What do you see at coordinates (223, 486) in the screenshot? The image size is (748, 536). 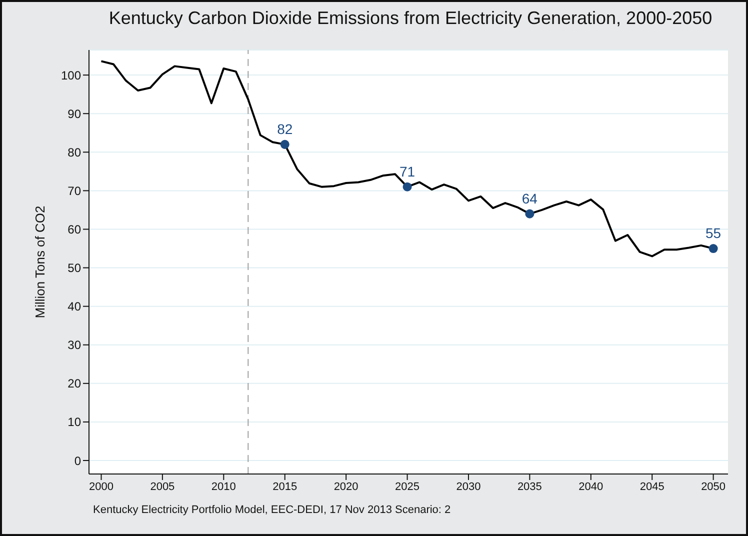 I see `x-tick-label: 2010` at bounding box center [223, 486].